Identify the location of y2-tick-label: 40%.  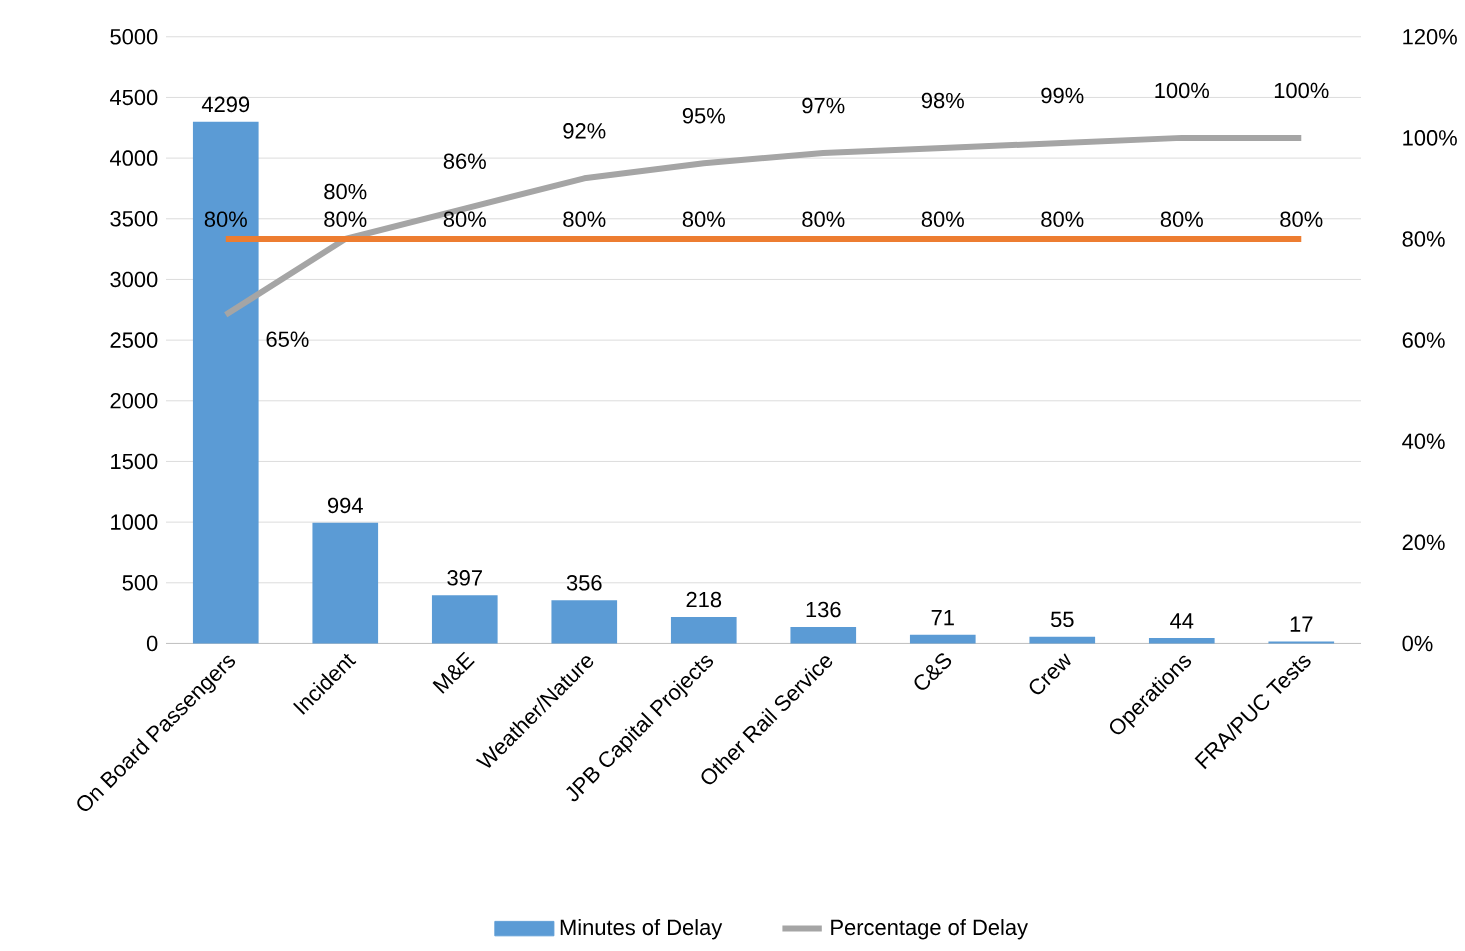
(1423, 441).